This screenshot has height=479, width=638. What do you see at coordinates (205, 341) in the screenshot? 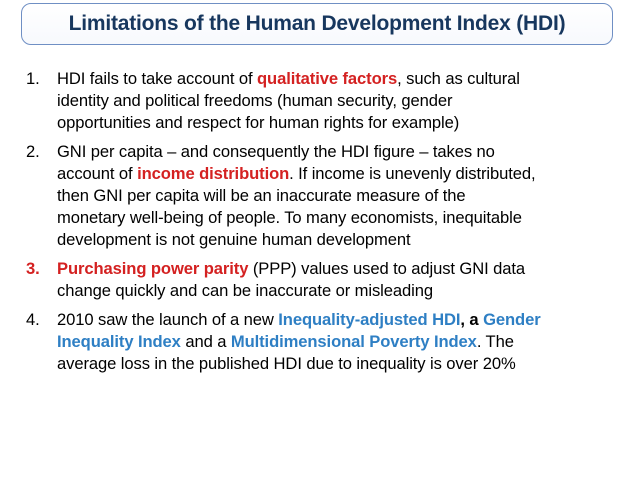
I see `item-text: and a` at bounding box center [205, 341].